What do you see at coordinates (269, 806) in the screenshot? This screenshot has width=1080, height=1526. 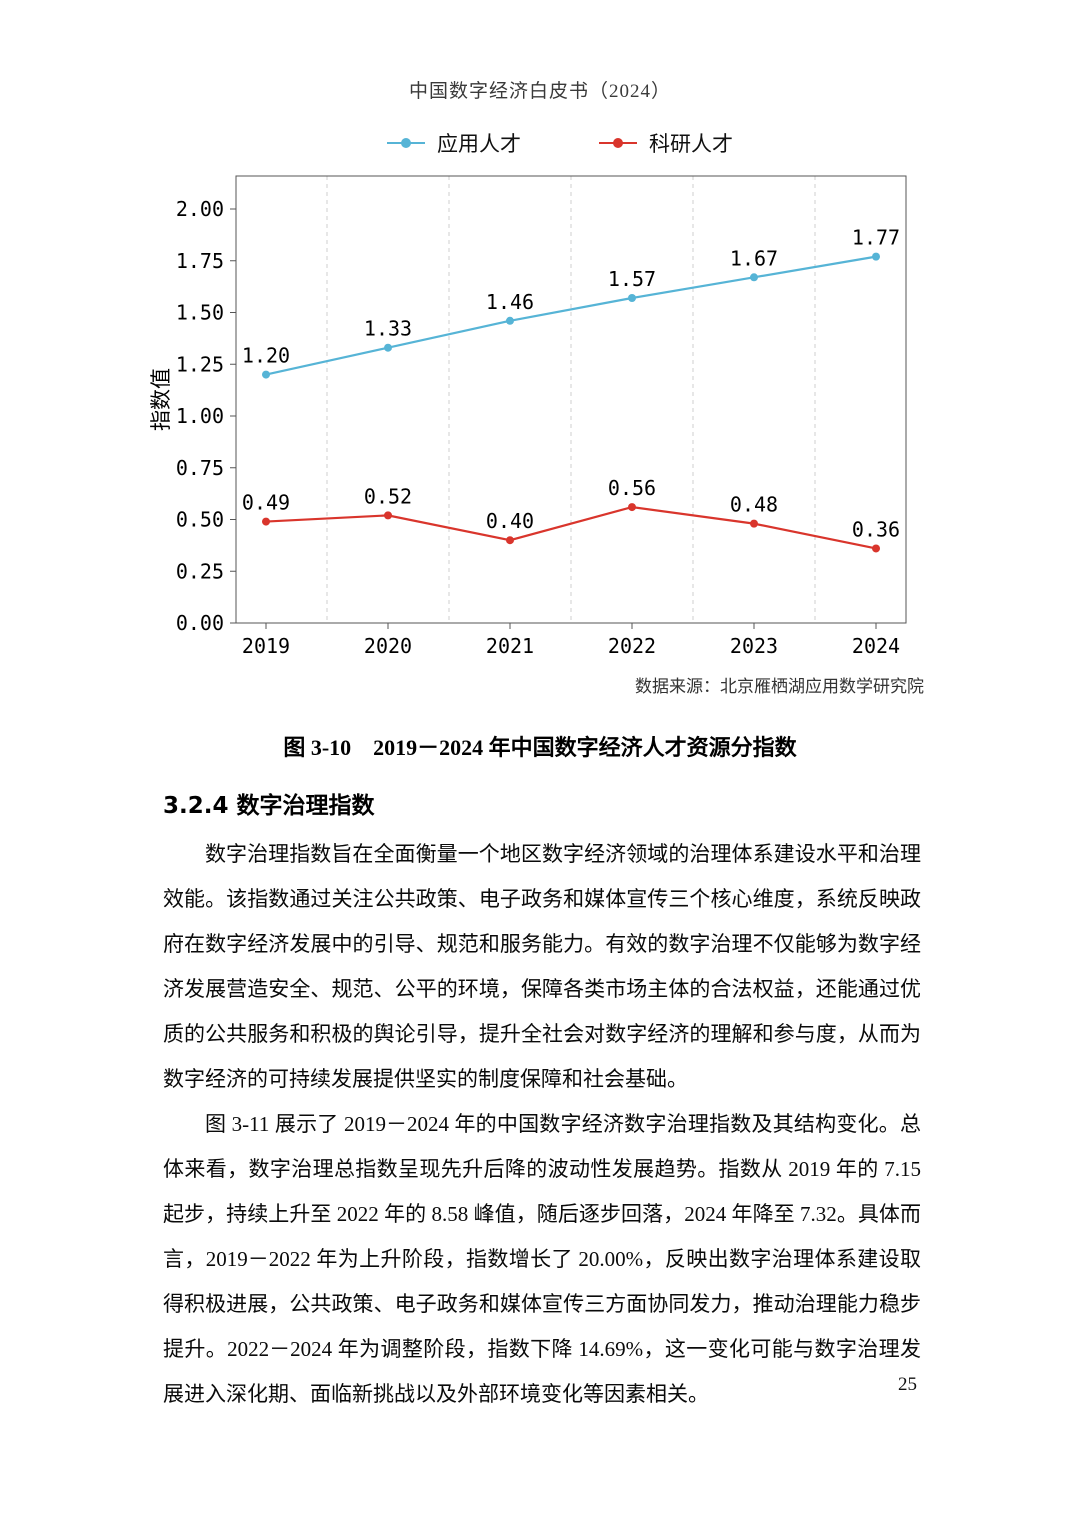 I see `section-heading: 3.2.4 数字治理指数` at bounding box center [269, 806].